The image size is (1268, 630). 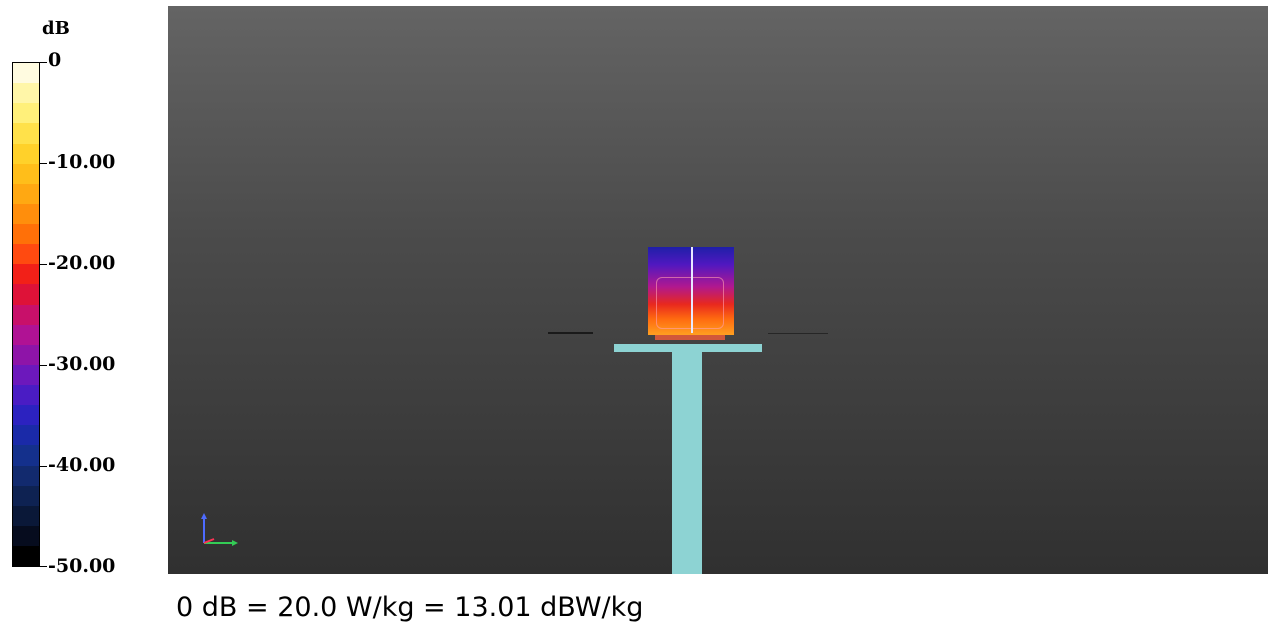 I want to click on antenna-feed-line, so click(x=692, y=290).